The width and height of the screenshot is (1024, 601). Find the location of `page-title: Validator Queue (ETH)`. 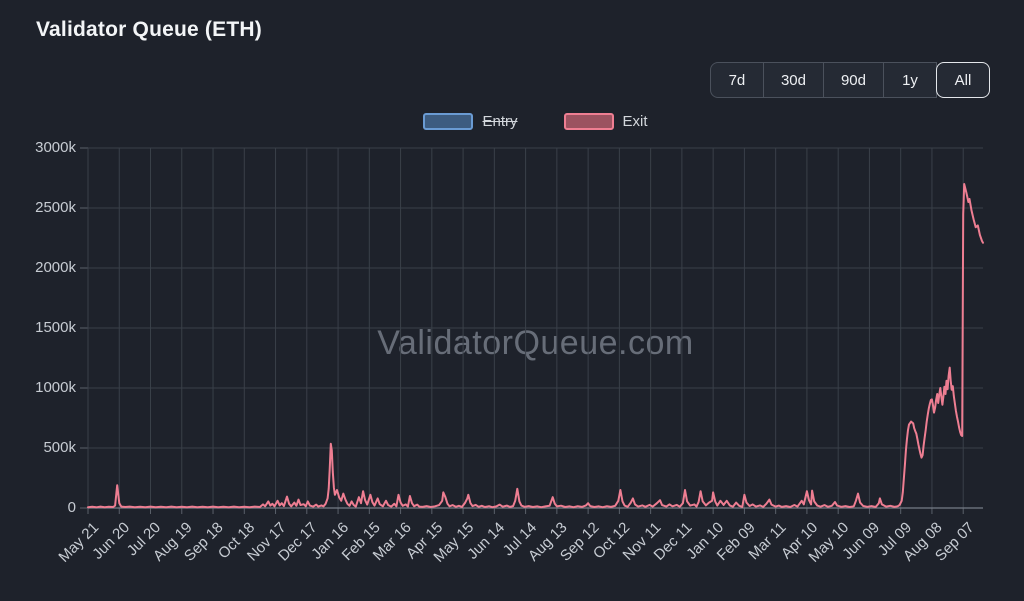

page-title: Validator Queue (ETH) is located at coordinates (149, 29).